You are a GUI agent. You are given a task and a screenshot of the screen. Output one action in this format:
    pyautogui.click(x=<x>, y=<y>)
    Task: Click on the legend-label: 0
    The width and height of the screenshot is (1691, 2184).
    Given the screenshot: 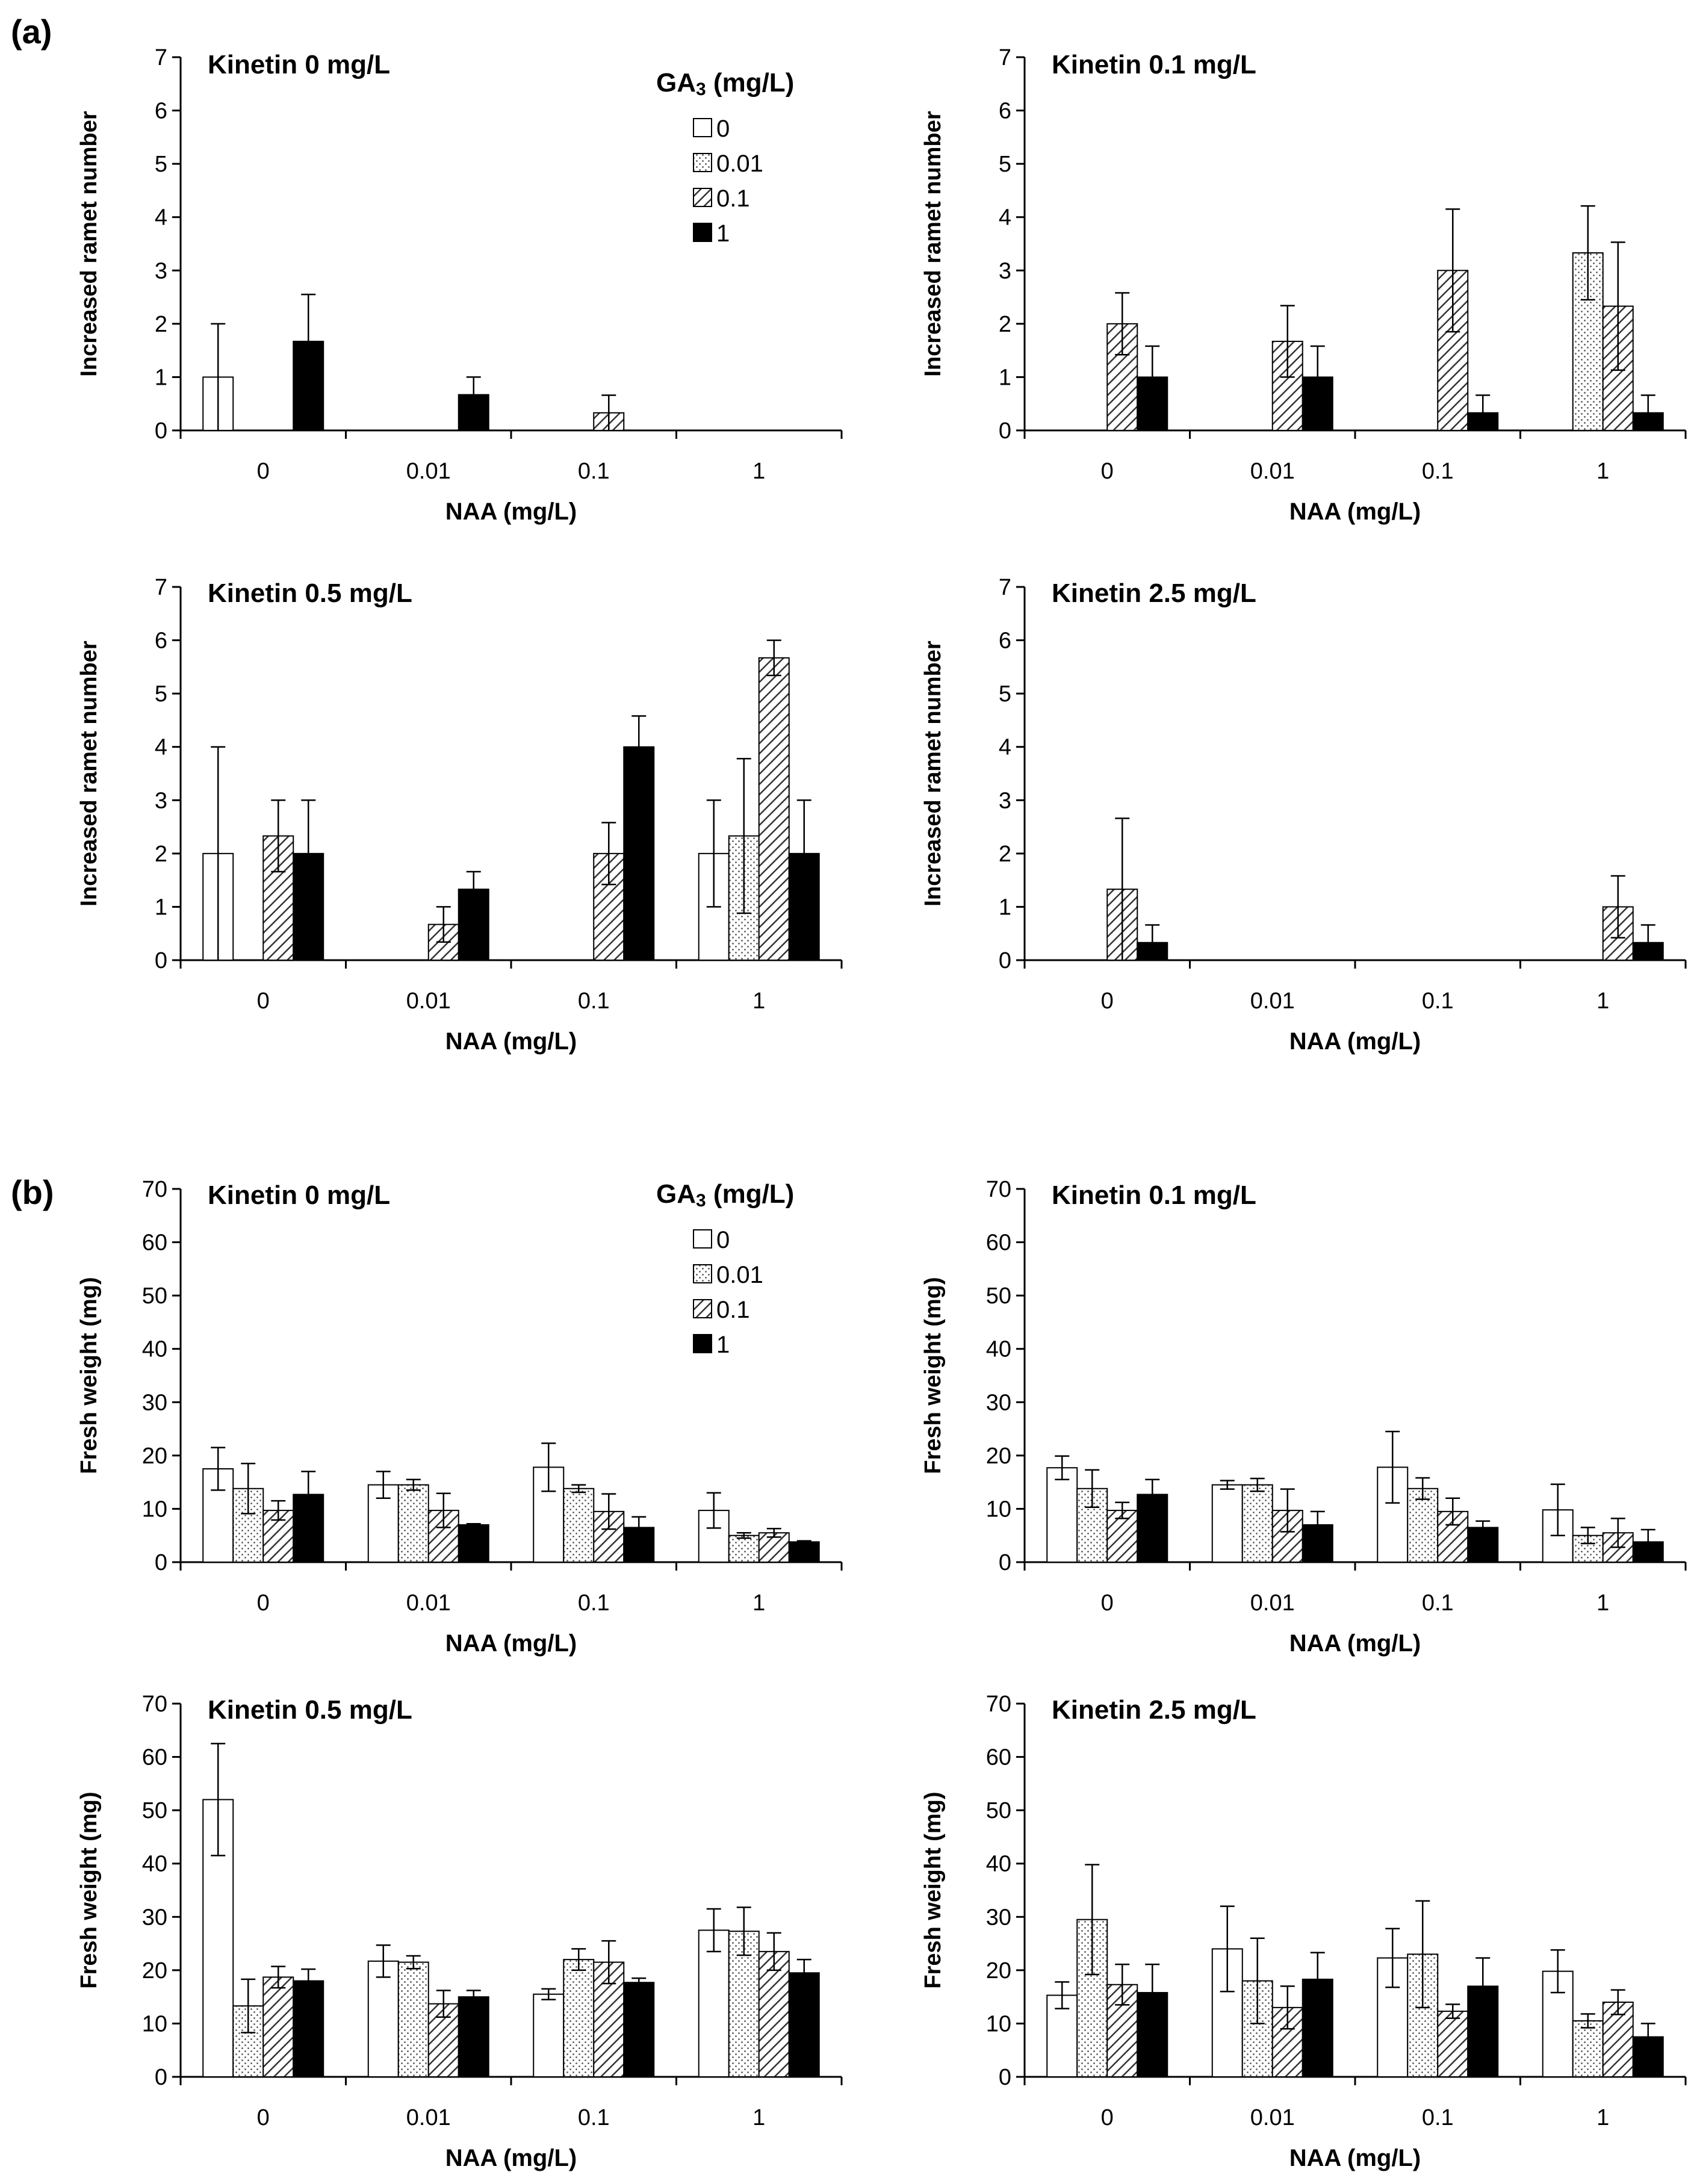 What is the action you would take?
    pyautogui.click(x=723, y=129)
    